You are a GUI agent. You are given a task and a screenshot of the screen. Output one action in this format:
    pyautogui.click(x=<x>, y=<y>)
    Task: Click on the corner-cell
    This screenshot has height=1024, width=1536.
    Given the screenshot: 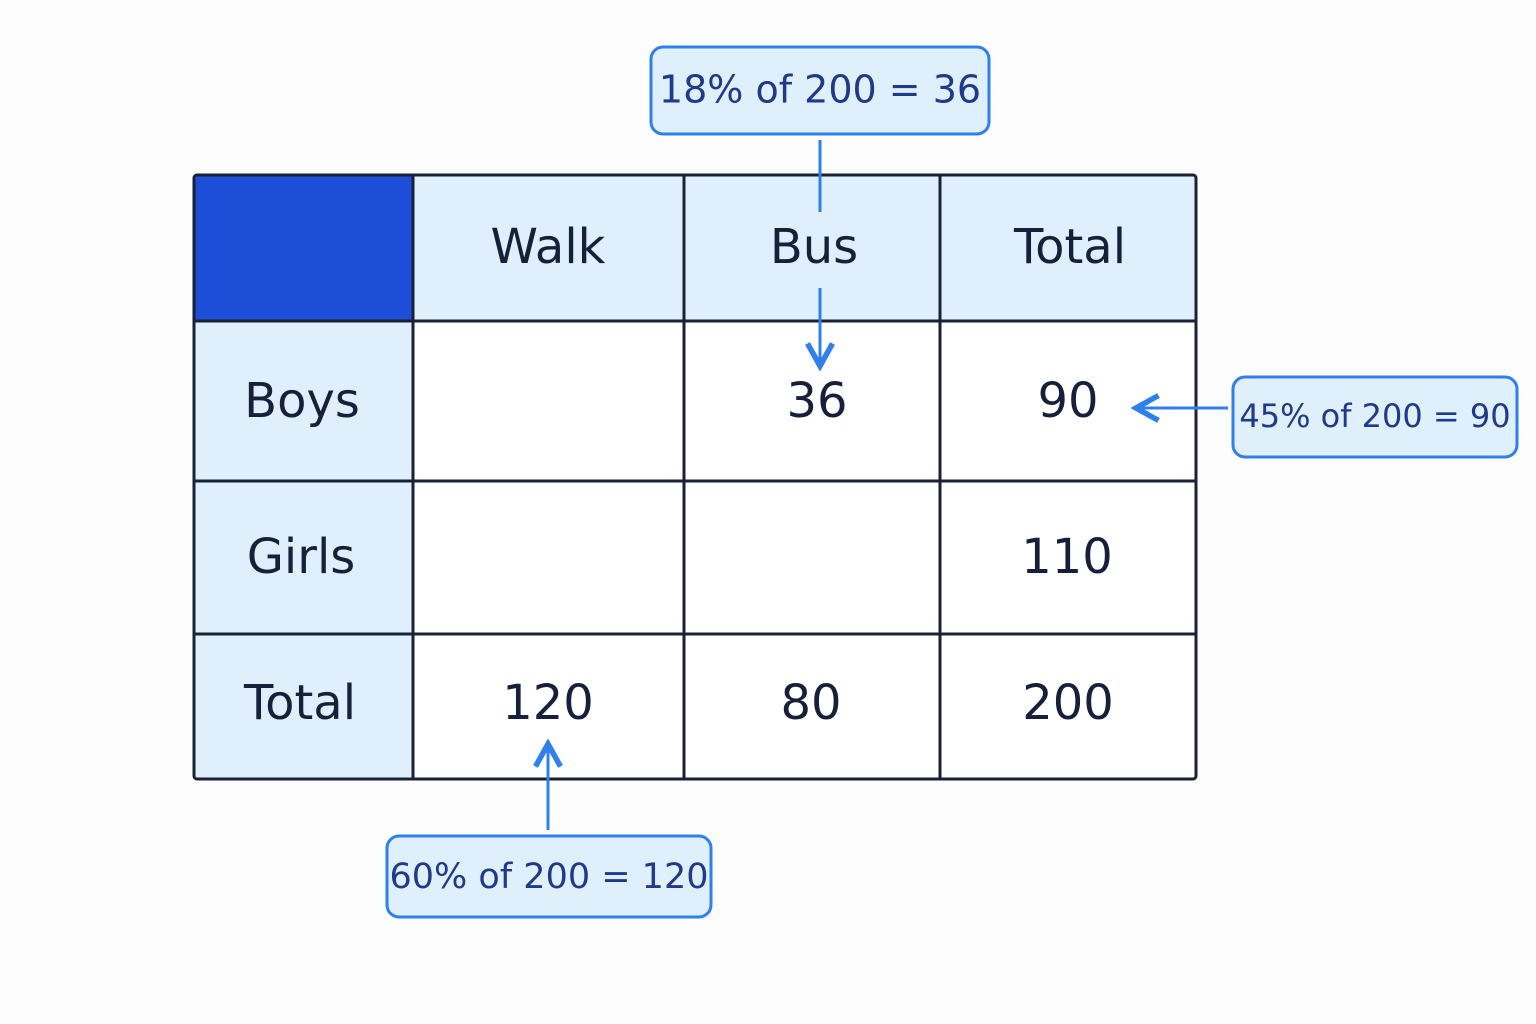 What is the action you would take?
    pyautogui.click(x=303, y=248)
    